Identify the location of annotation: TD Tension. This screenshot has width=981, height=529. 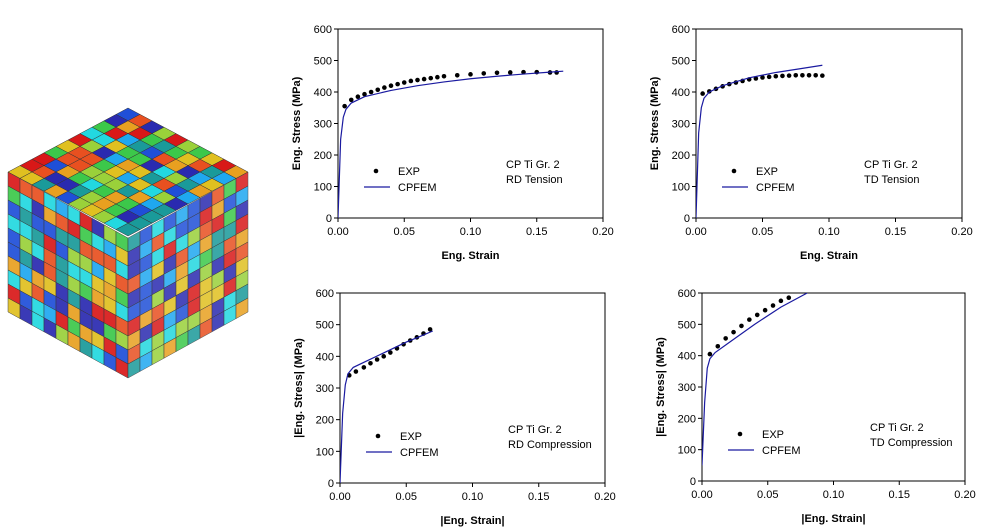
(891, 180).